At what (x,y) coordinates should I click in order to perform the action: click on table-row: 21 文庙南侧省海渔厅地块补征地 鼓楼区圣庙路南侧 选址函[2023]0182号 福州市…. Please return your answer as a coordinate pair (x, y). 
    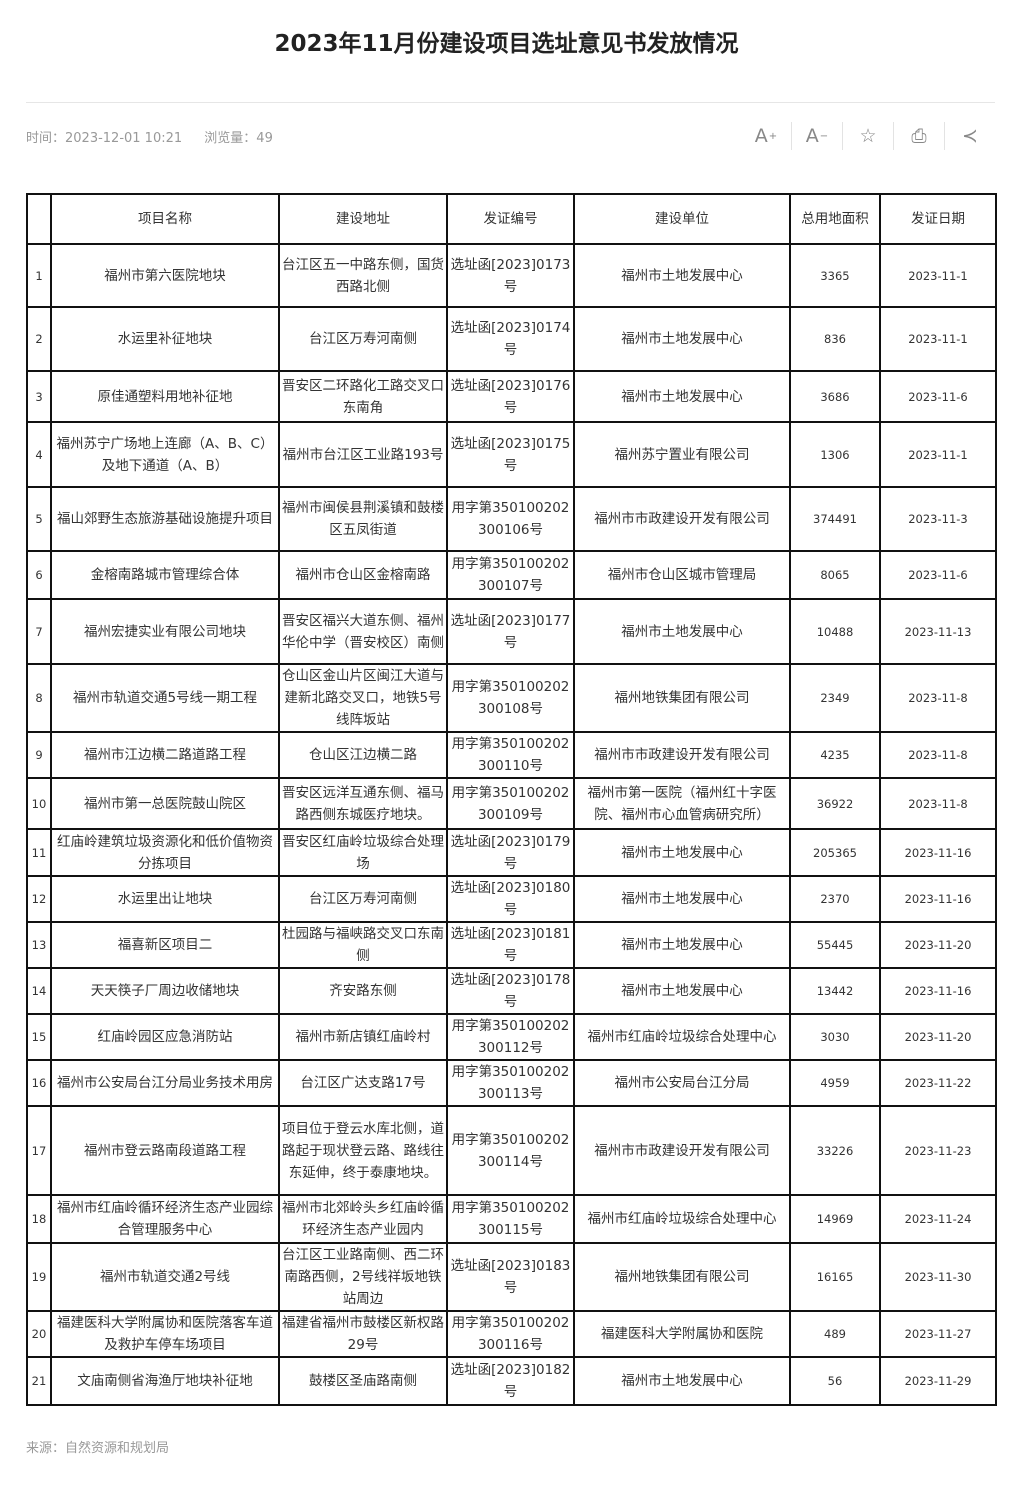
    Looking at the image, I should click on (511, 1381).